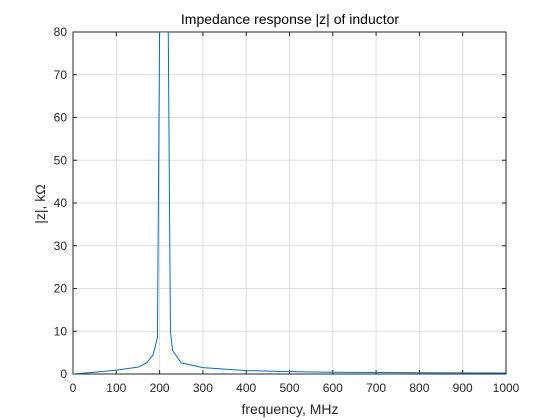  Describe the element at coordinates (61, 203) in the screenshot. I see `y-tick-label: 40` at that location.